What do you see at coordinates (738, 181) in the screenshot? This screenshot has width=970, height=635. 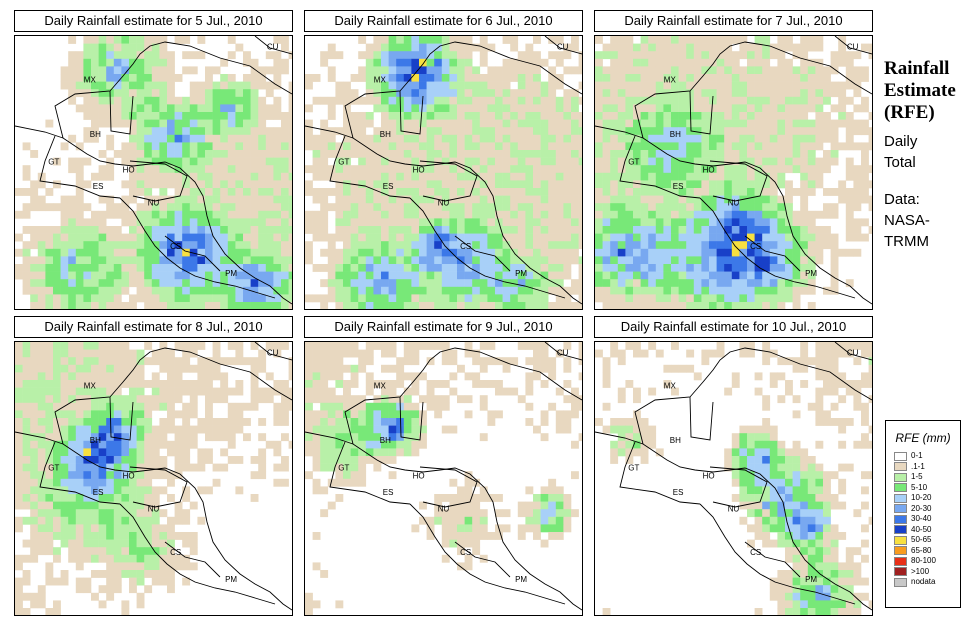 I see `country-border` at bounding box center [738, 181].